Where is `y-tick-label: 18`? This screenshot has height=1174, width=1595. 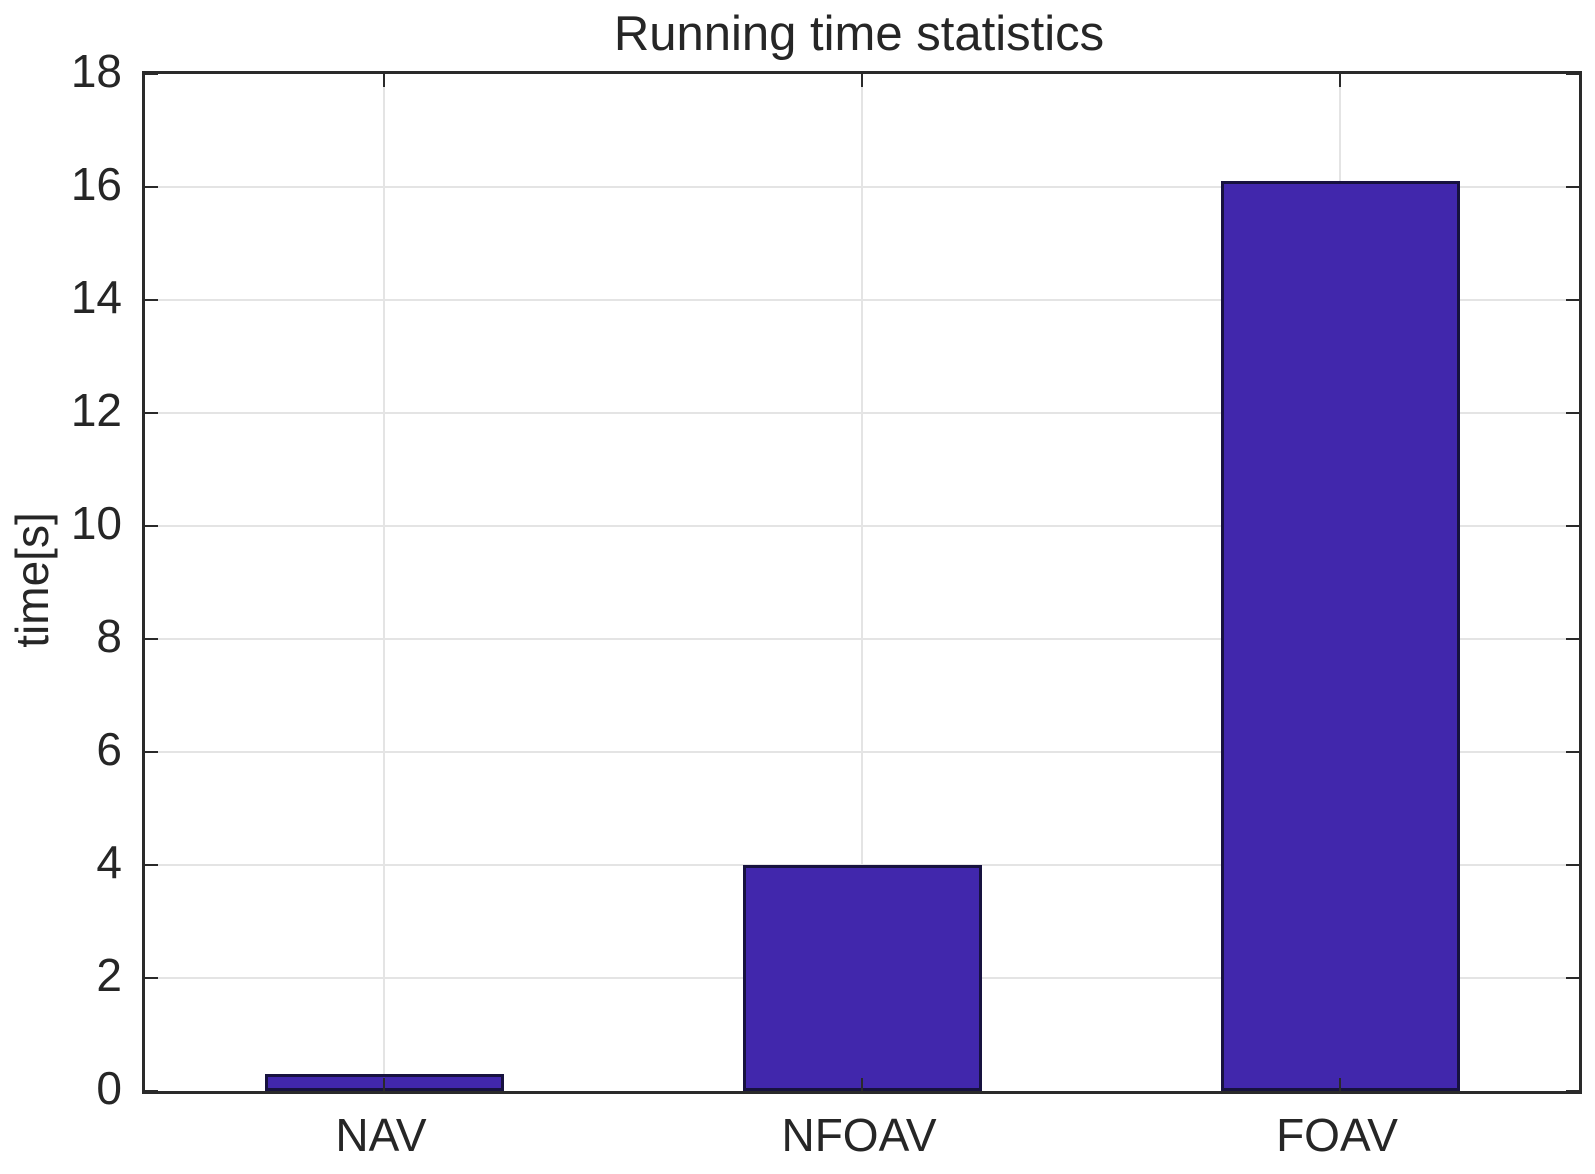
y-tick-label: 18 is located at coordinates (96, 71).